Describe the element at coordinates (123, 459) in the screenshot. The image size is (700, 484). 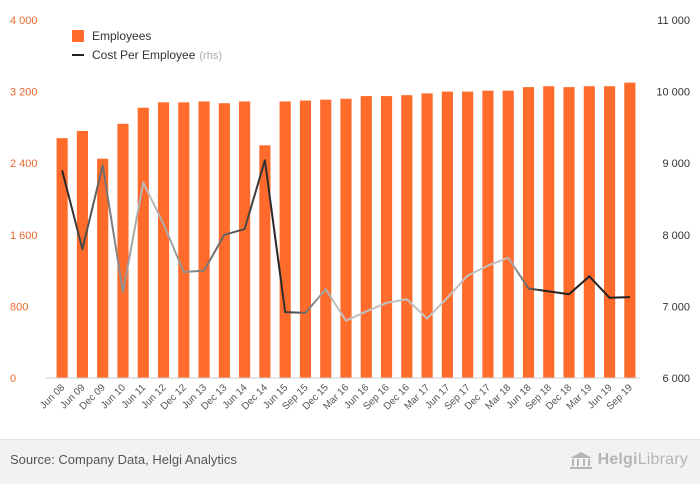
I see `source-text: Source: Company Data, Helgi Analytics` at that location.